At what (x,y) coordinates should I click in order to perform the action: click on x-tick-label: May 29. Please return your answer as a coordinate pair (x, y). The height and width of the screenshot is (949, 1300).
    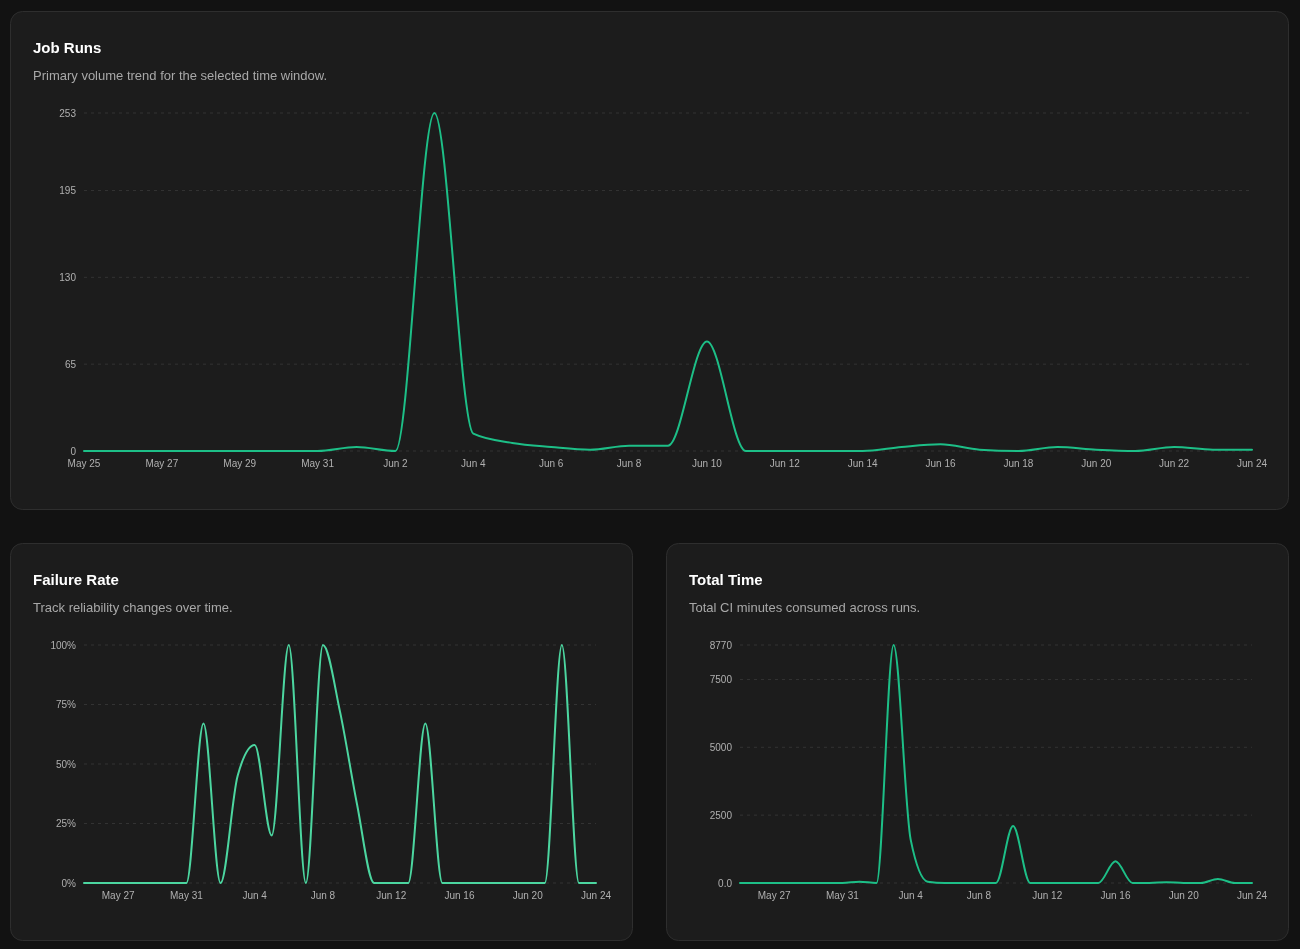
    Looking at the image, I should click on (240, 463).